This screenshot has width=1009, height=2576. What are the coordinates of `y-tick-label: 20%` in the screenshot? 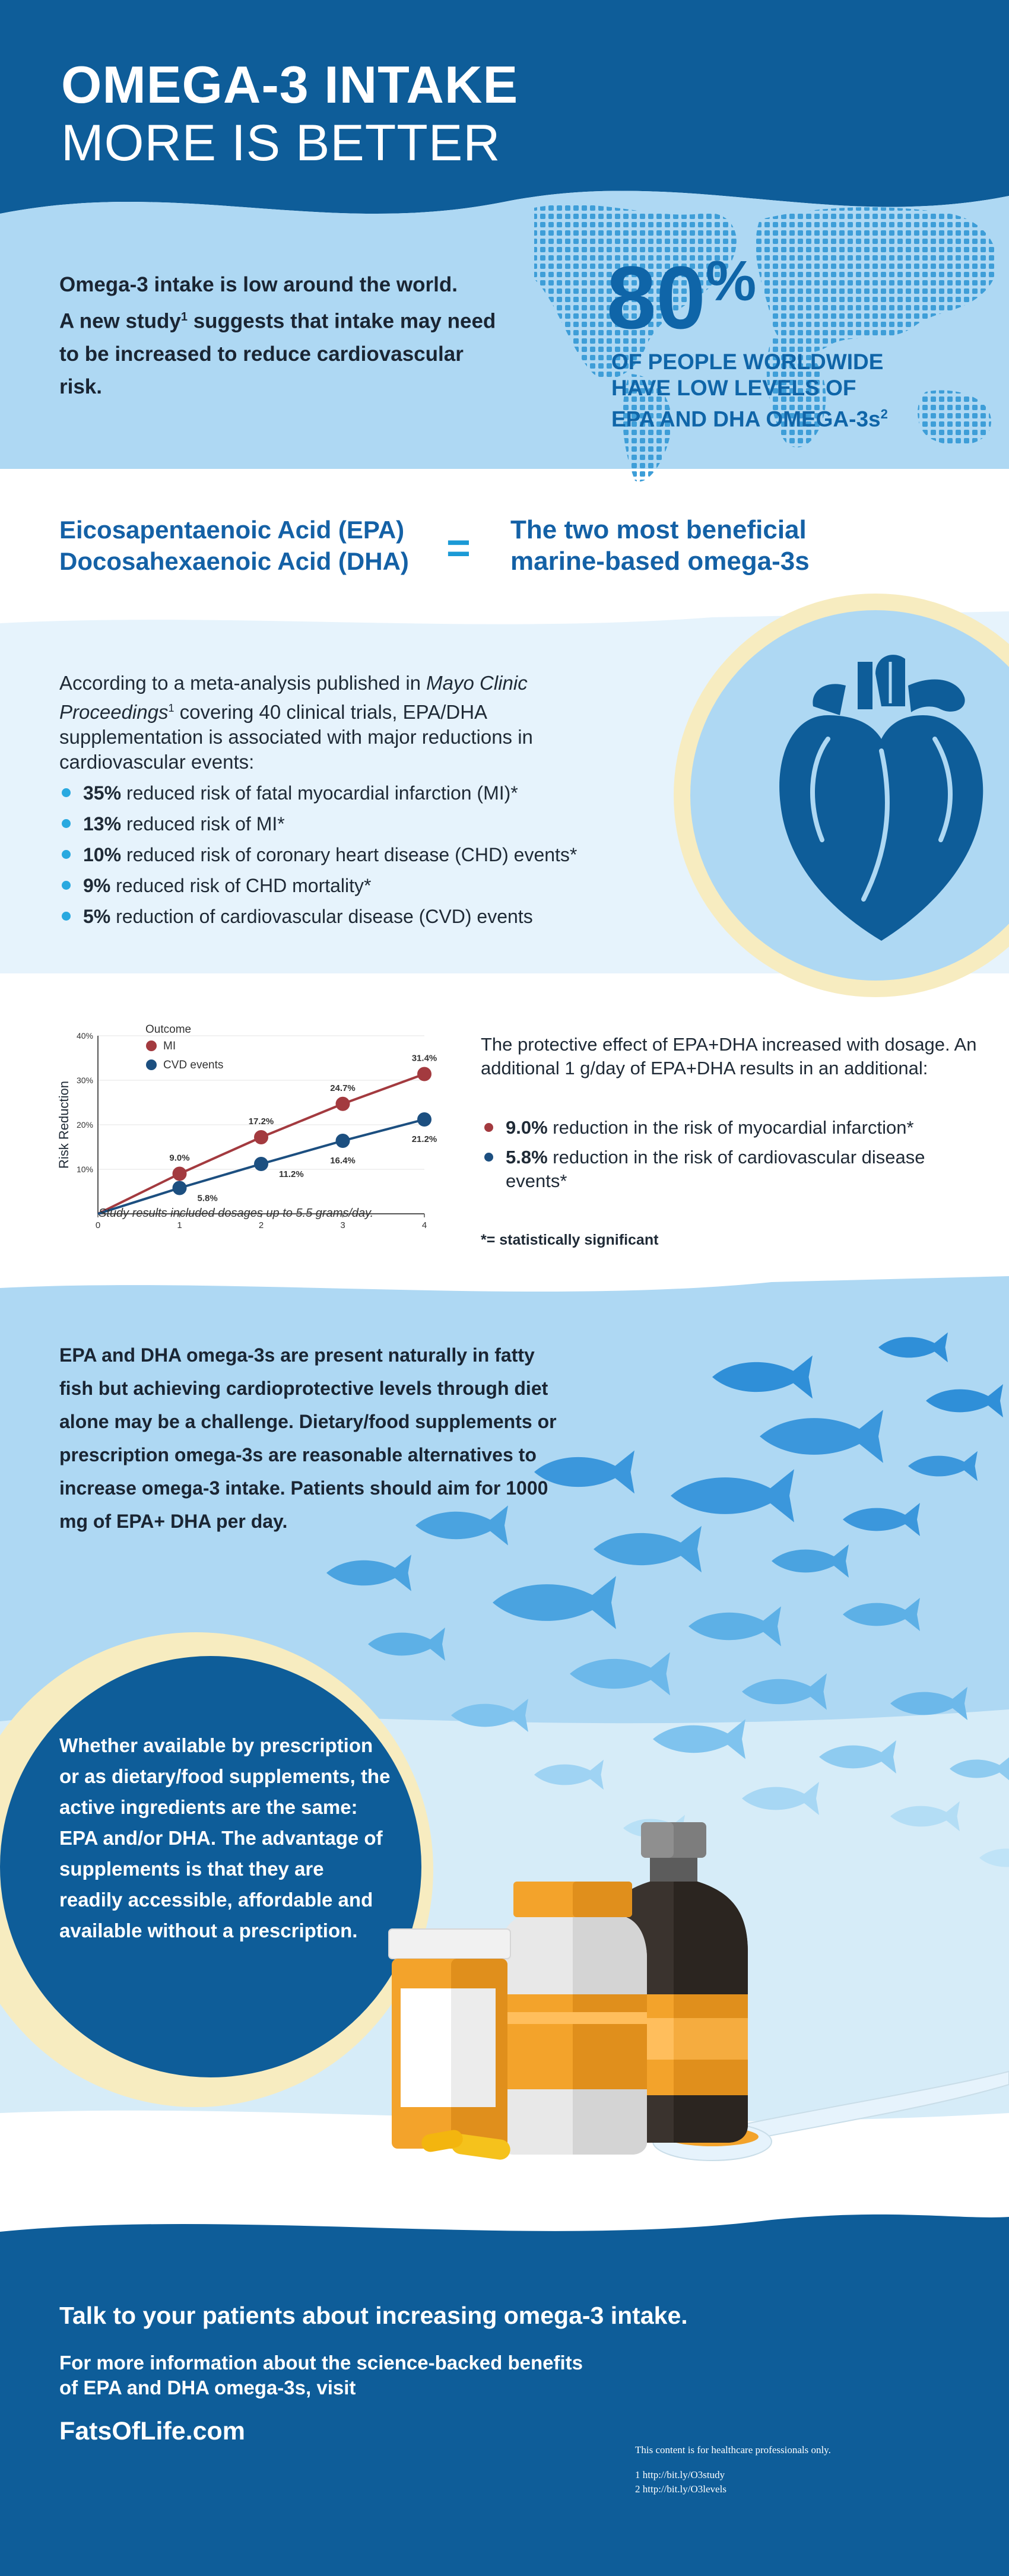 It's located at (85, 1125).